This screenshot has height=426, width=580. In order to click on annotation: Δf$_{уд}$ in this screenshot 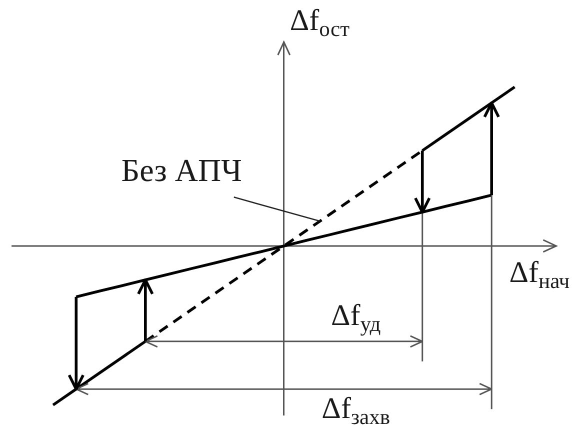, I will do `click(356, 317)`.